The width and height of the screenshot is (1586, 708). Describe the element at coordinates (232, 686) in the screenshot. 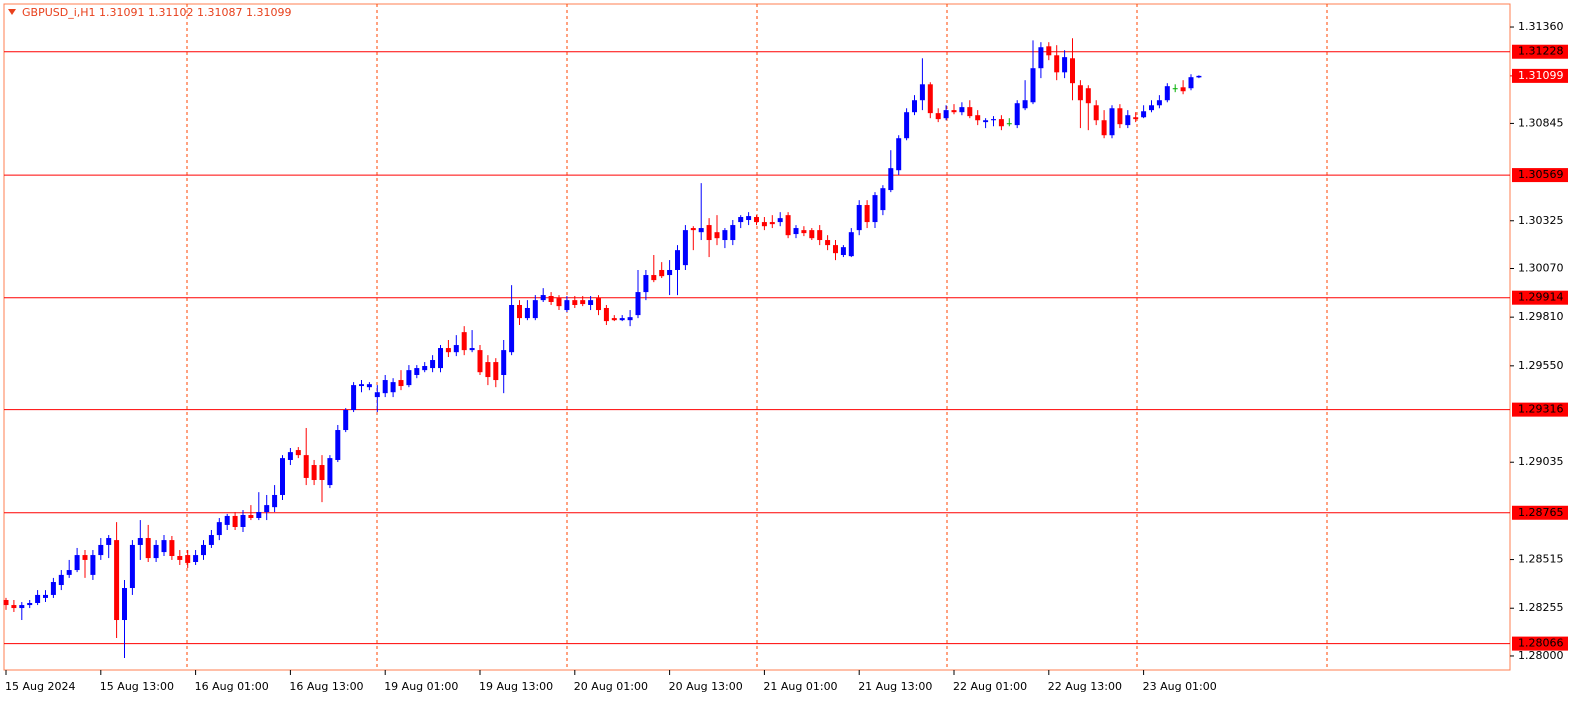

I see `x-tick-label: 16 Aug 01:00` at that location.